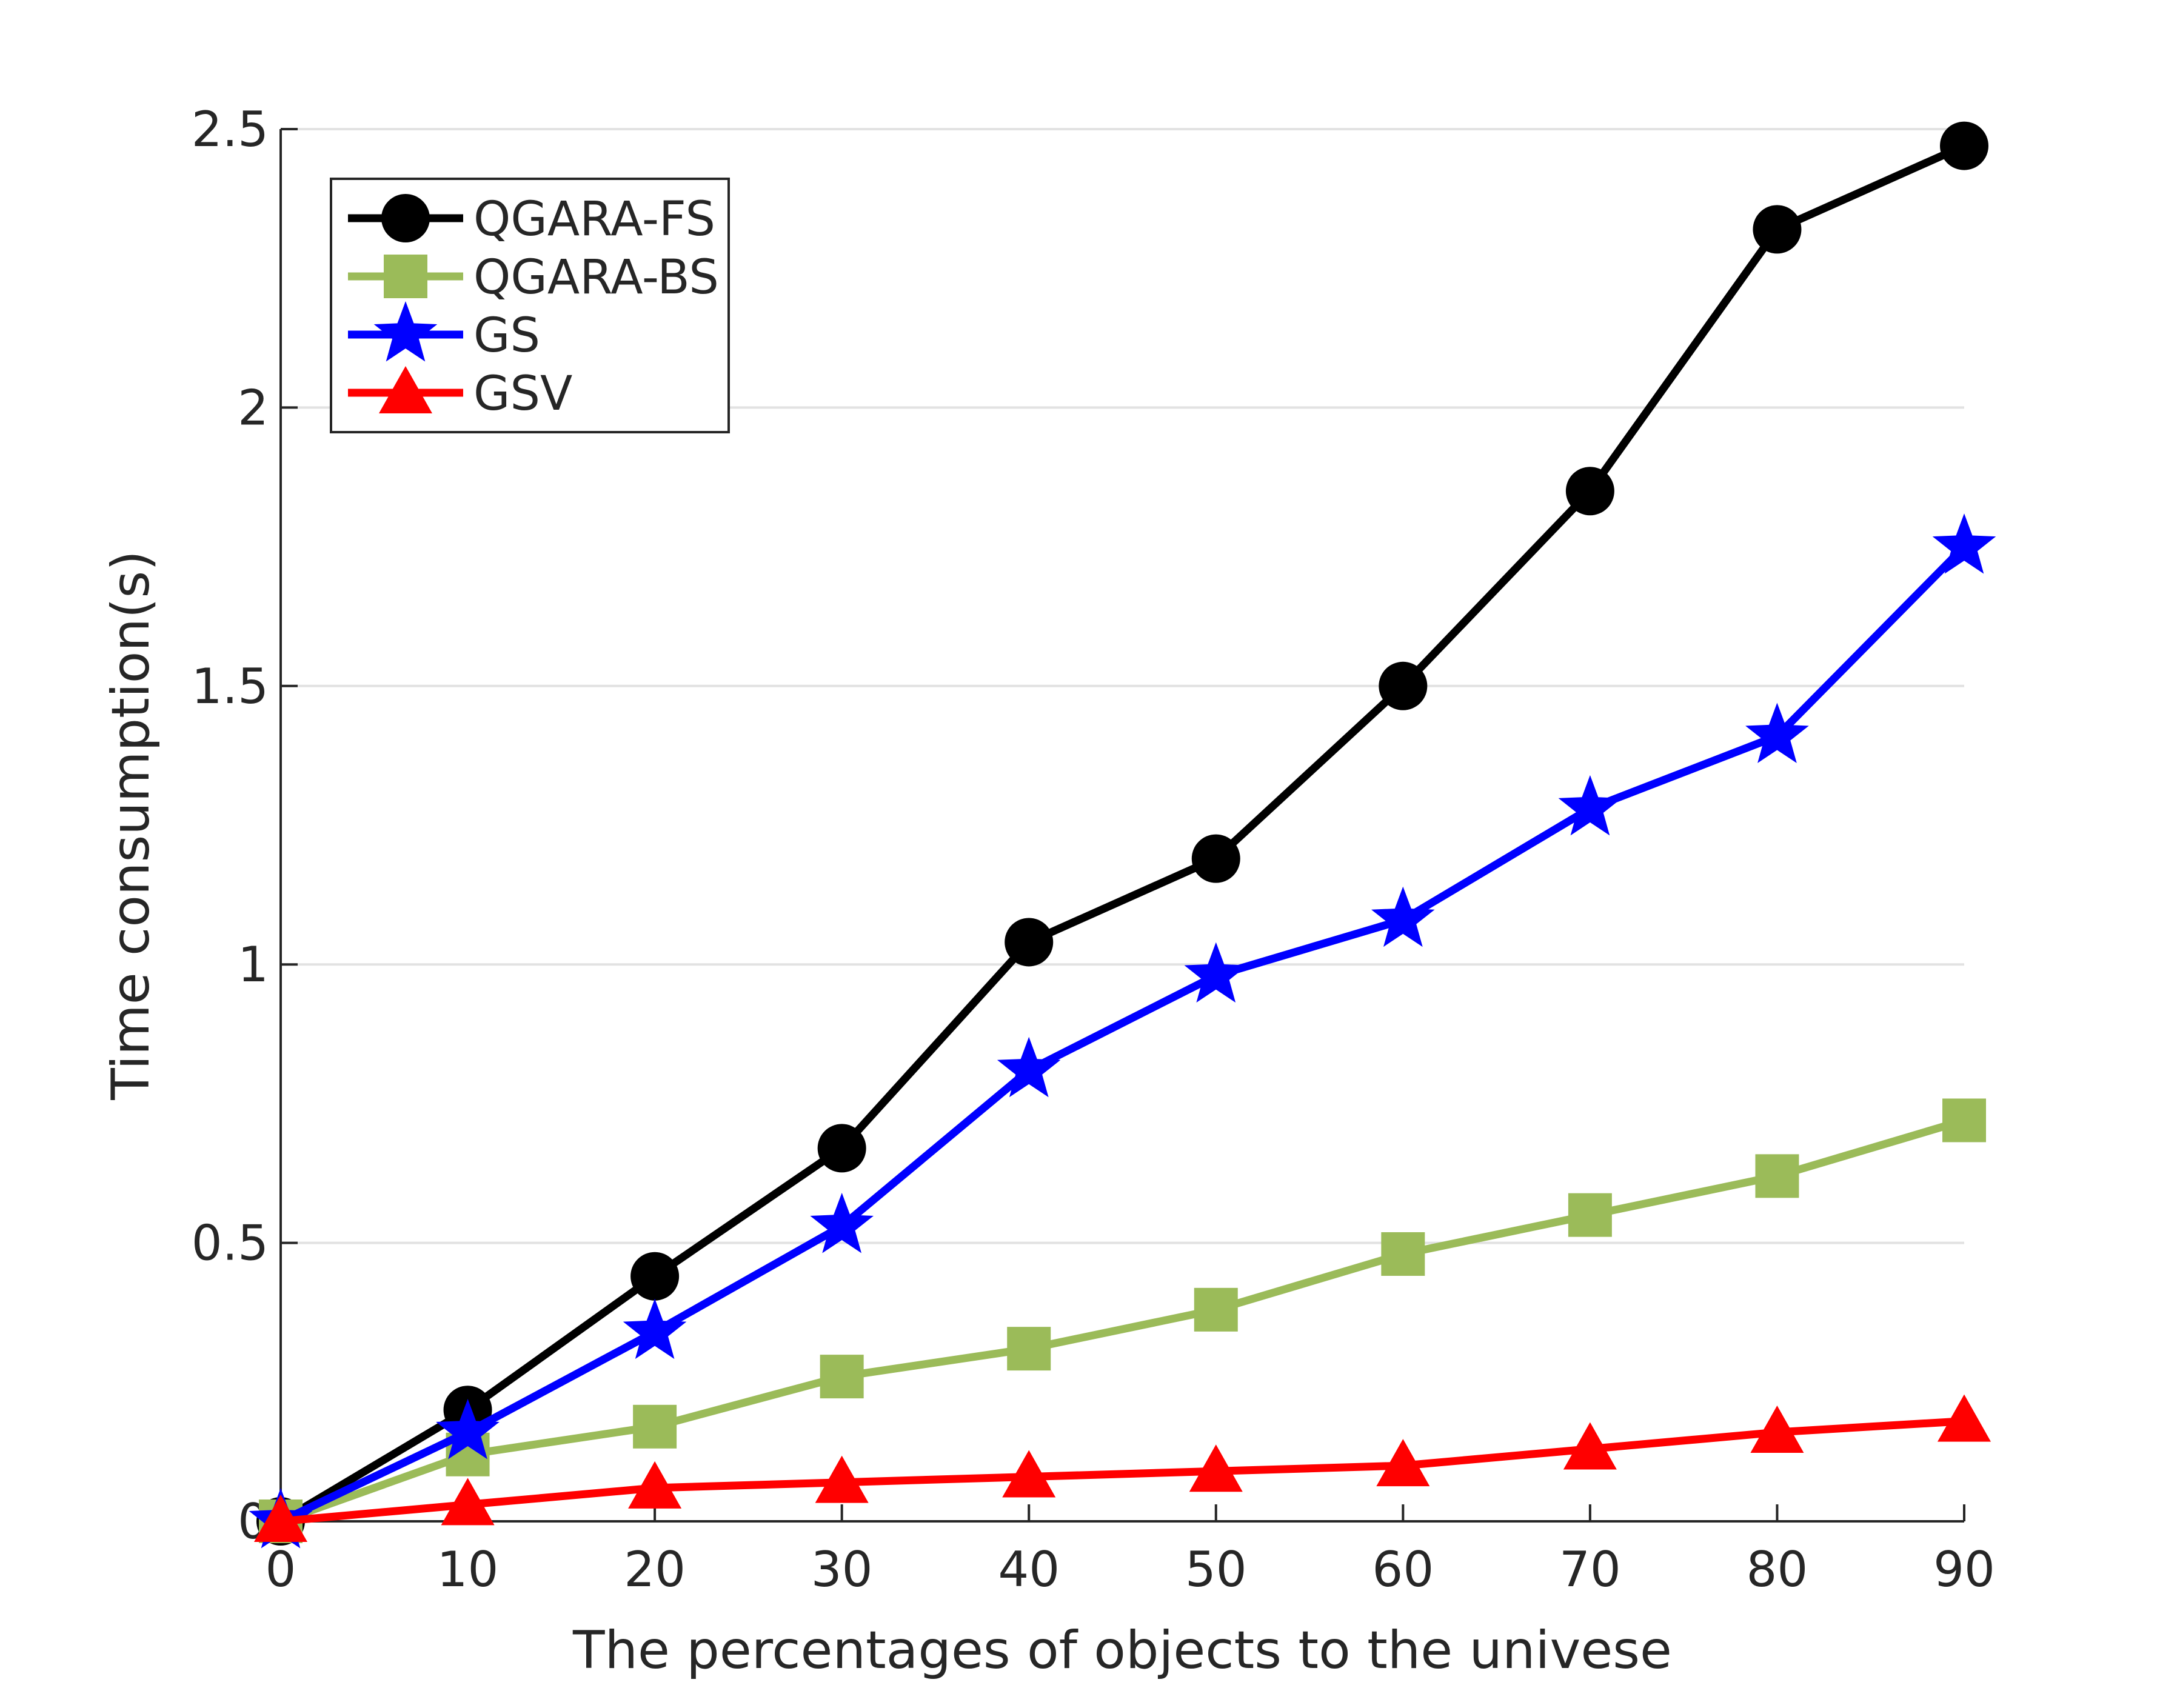  I want to click on legend-entry: GS, so click(444, 332).